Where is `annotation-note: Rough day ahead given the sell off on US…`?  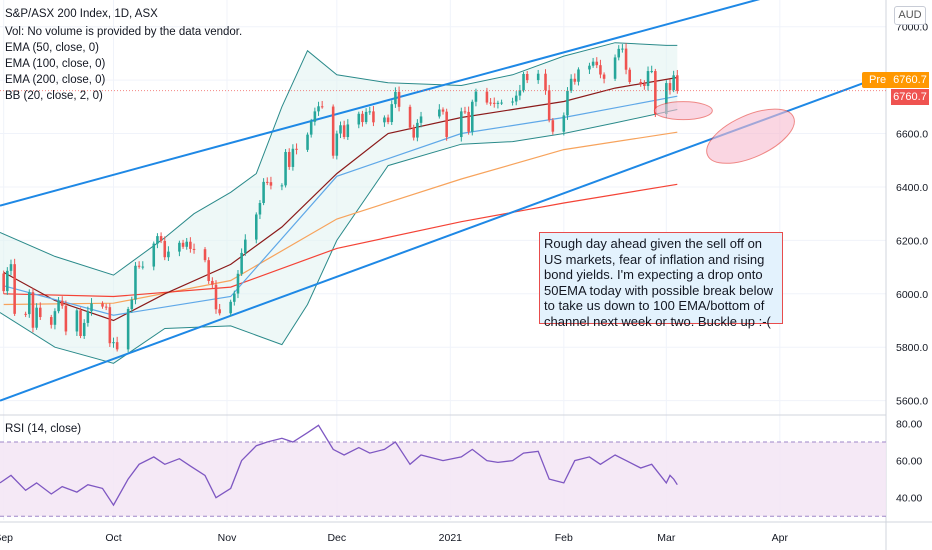 annotation-note: Rough day ahead given the sell off on US… is located at coordinates (661, 280).